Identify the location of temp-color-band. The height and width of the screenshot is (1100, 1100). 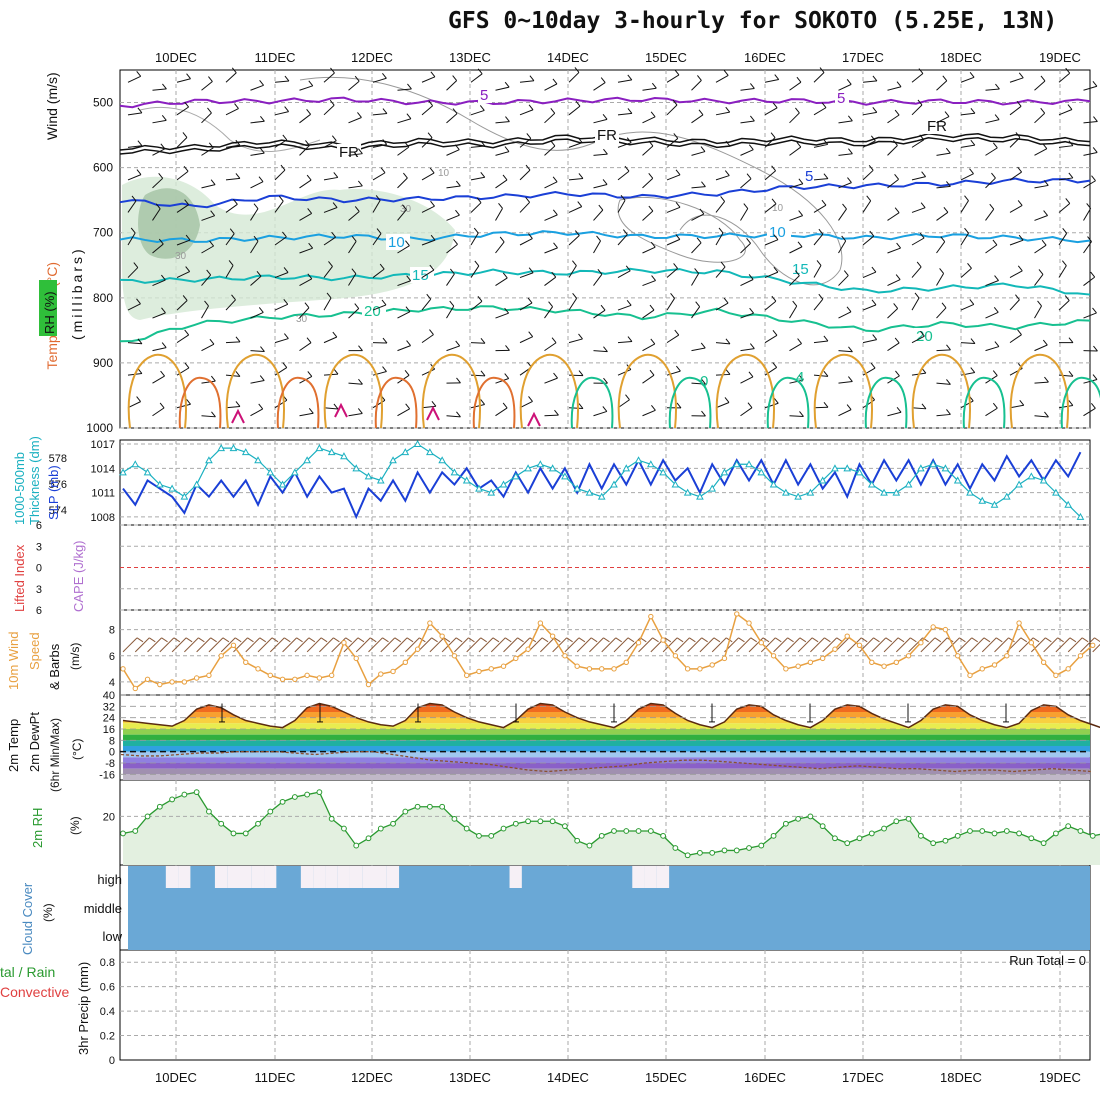
(606, 749).